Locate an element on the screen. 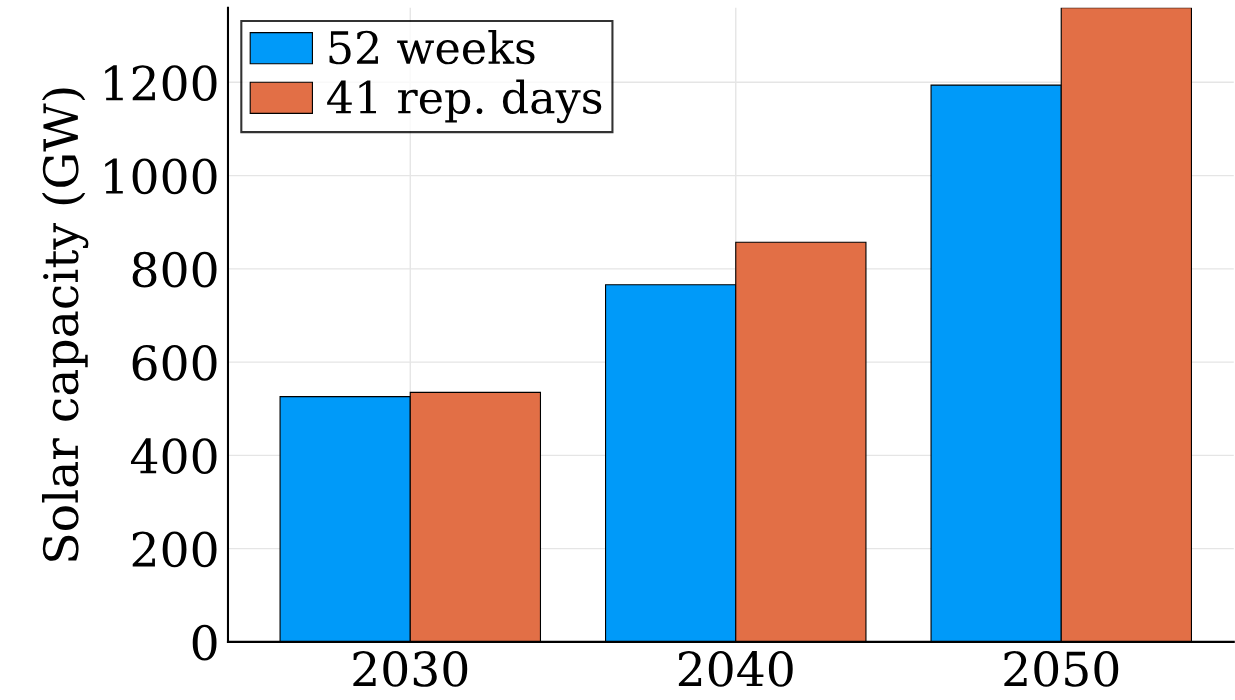  legend-label: 52 weeks is located at coordinates (432, 47).